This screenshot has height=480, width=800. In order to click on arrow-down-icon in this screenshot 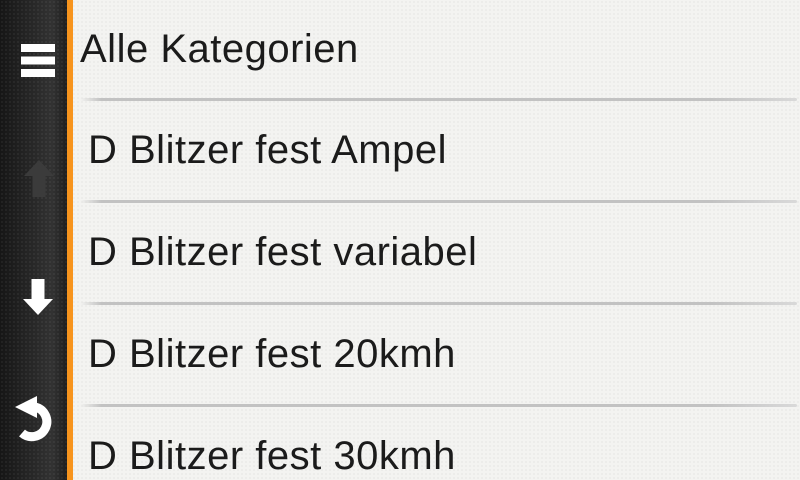, I will do `click(38, 297)`.